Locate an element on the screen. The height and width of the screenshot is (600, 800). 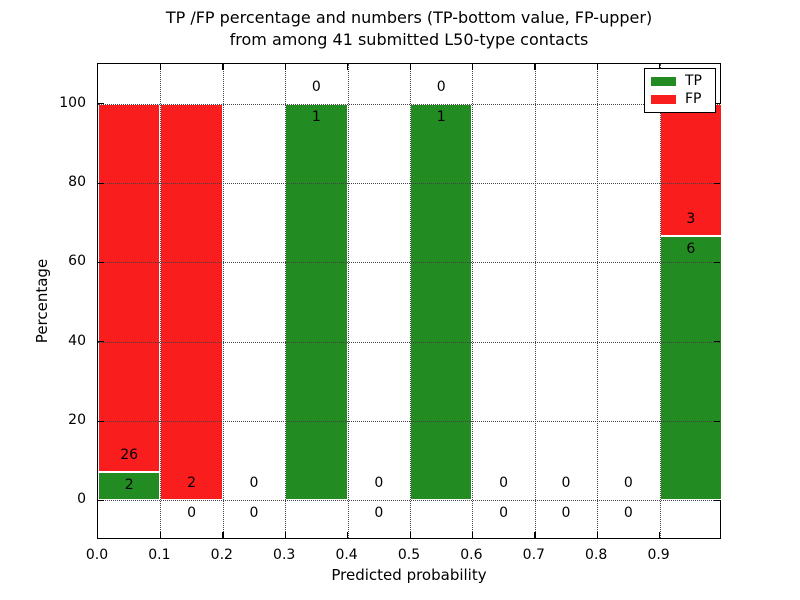
legend-label-fp: FP is located at coordinates (693, 99).